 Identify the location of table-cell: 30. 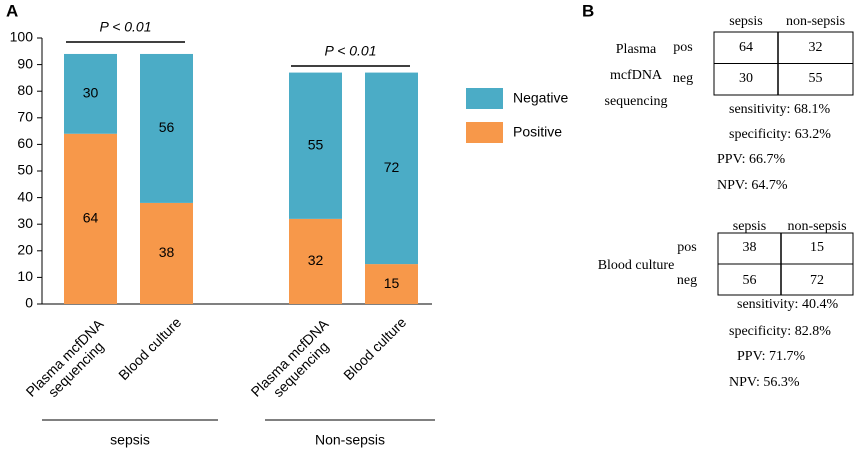
(746, 78).